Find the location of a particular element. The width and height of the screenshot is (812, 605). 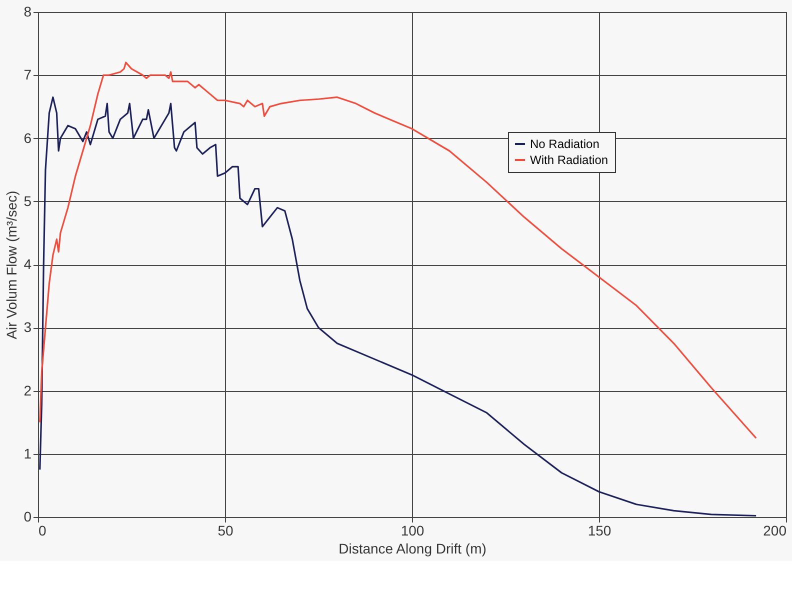

x-axis-title: Distance Along Drift (m) is located at coordinates (412, 548).